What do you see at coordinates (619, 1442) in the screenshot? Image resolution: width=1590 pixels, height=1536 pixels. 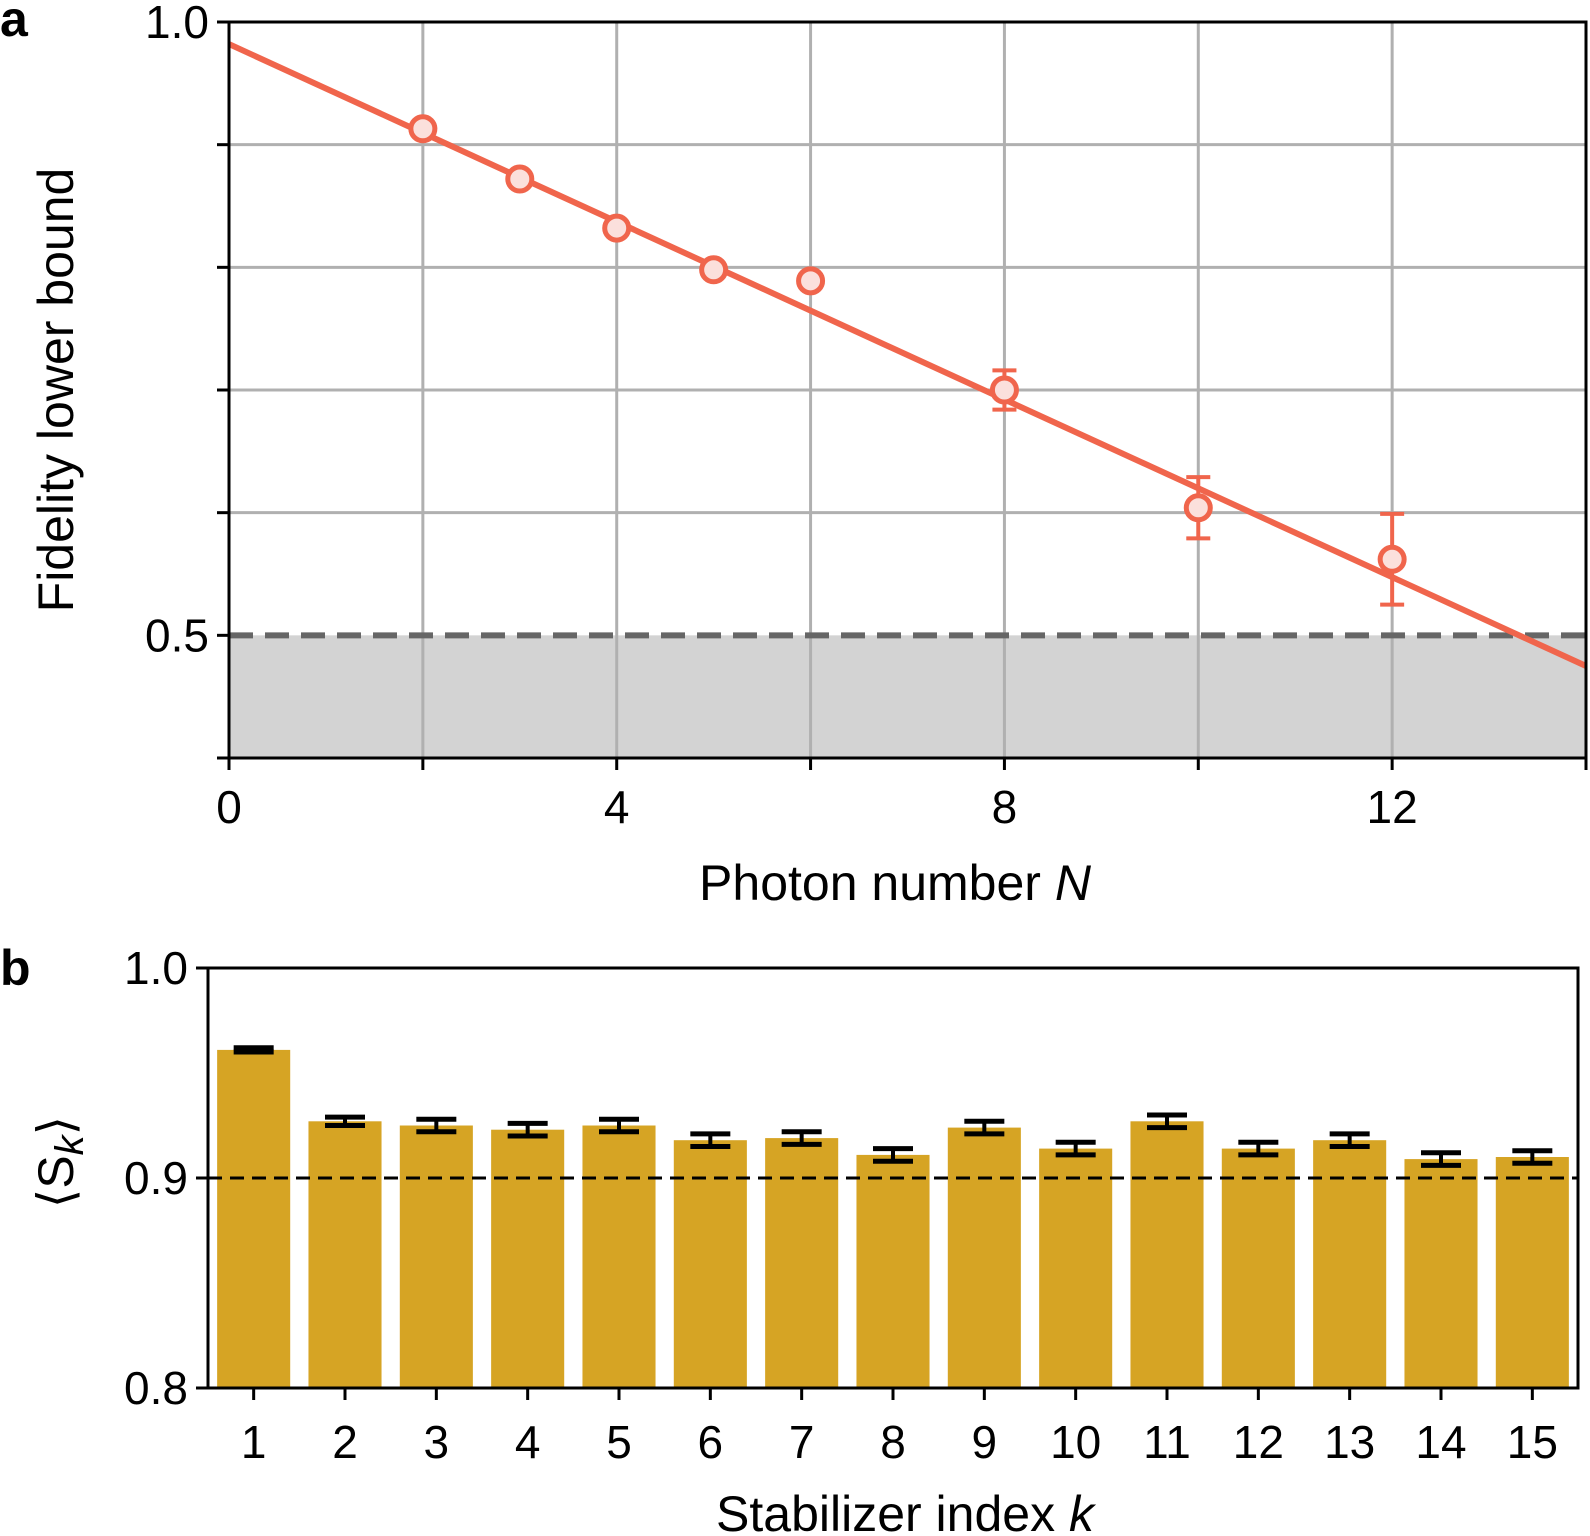 I see `x-tick-label: 5` at bounding box center [619, 1442].